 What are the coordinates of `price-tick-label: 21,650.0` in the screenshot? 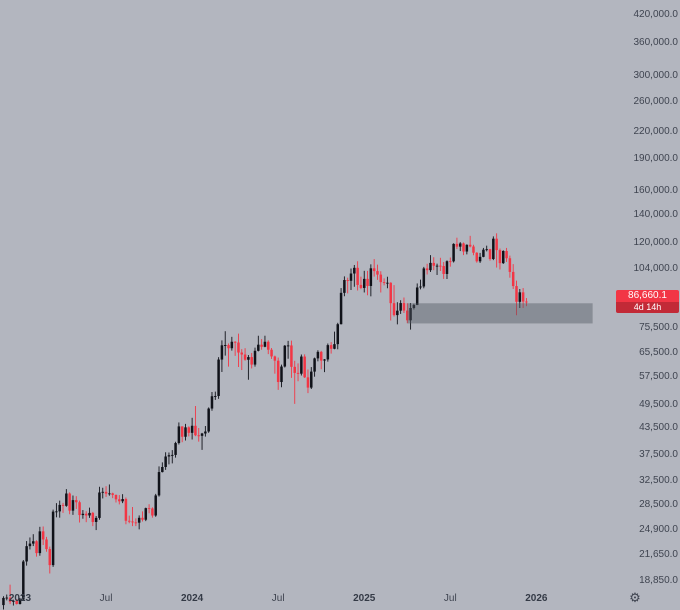 It's located at (658, 555).